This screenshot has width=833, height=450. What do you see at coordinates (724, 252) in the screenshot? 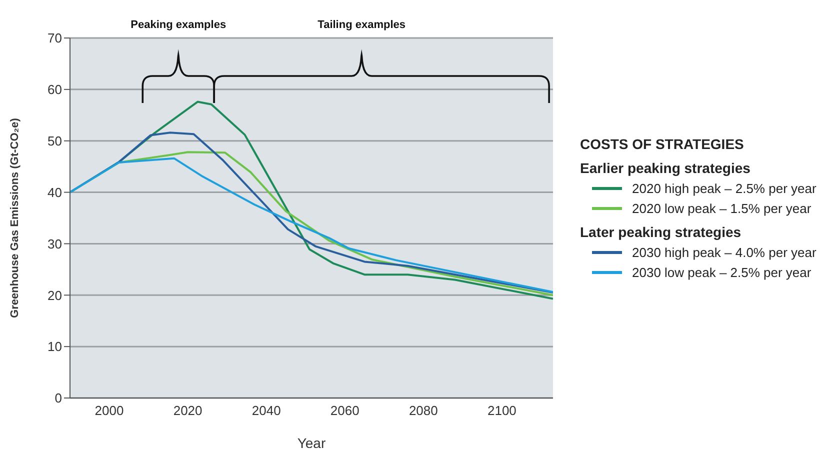
I see `legend-label: 2030 high peak – 4.0% per year` at bounding box center [724, 252].